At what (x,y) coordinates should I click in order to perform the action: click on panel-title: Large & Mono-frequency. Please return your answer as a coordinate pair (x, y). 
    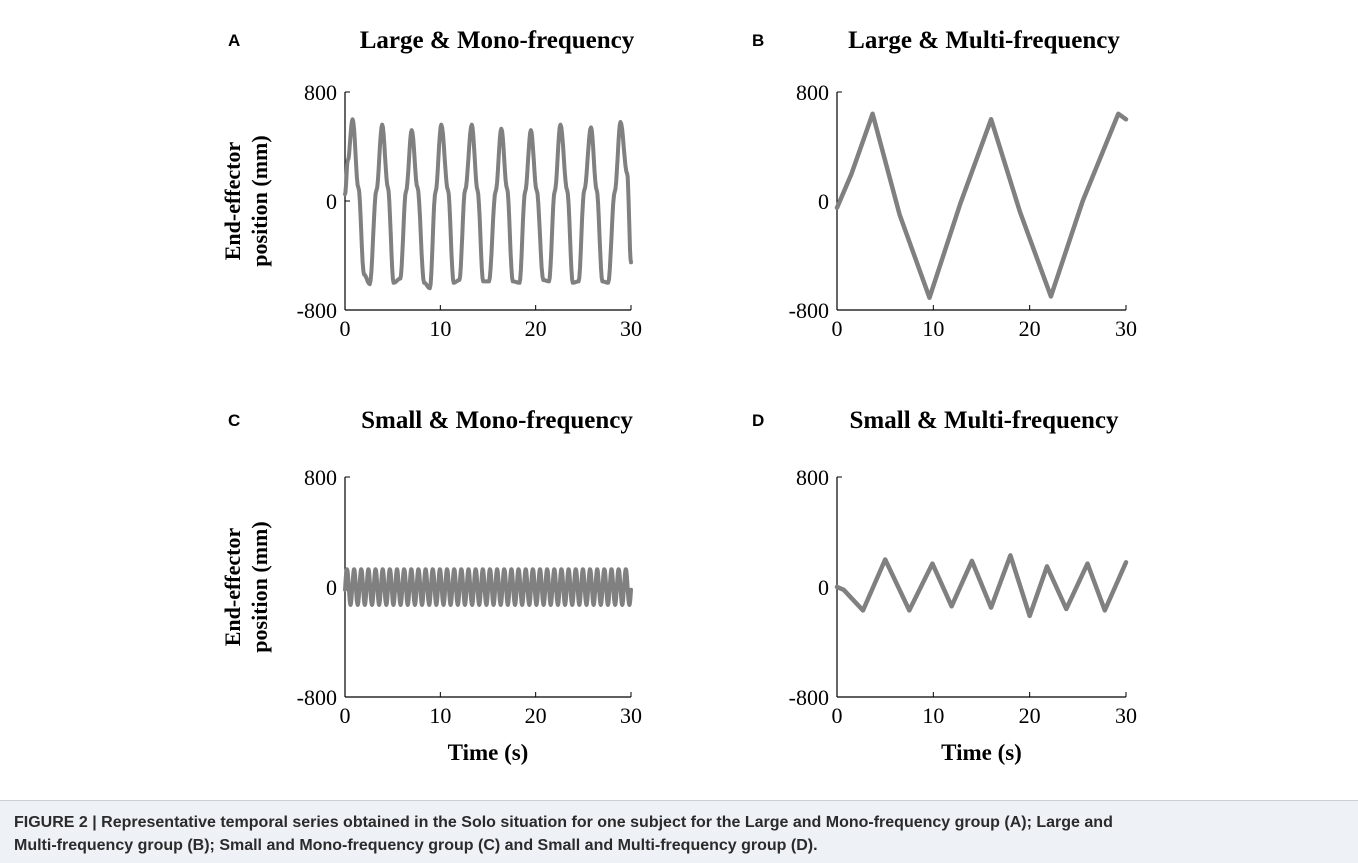
    Looking at the image, I should click on (497, 40).